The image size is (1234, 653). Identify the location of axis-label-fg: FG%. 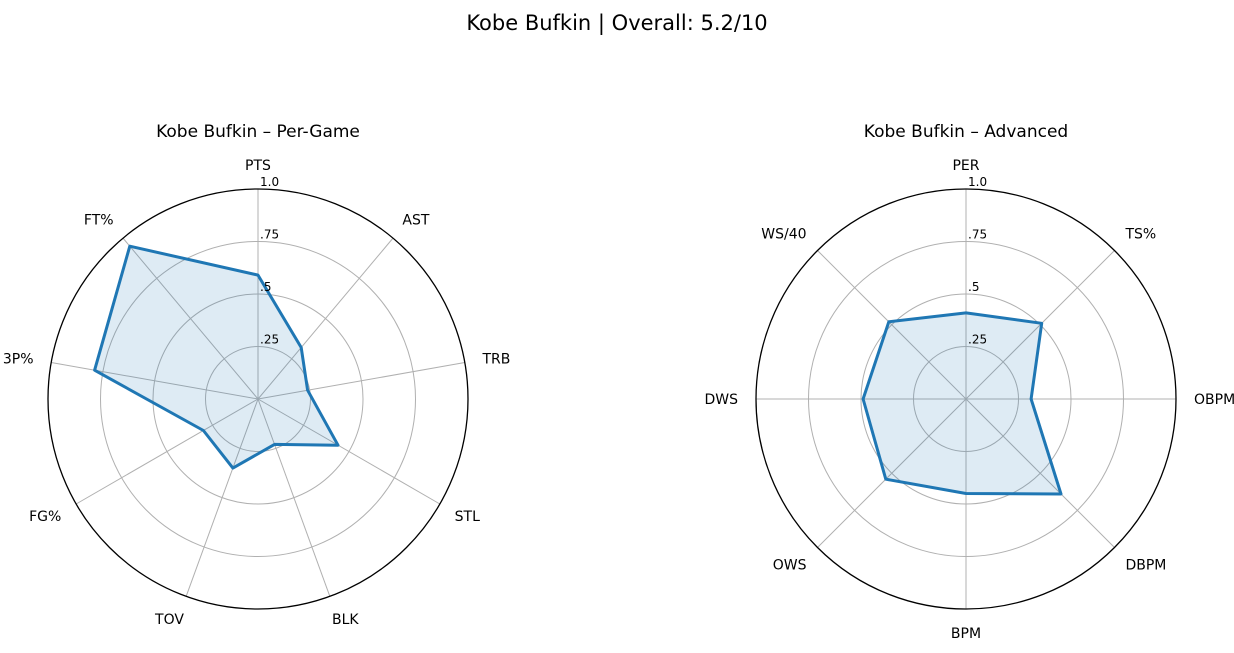
(45, 517).